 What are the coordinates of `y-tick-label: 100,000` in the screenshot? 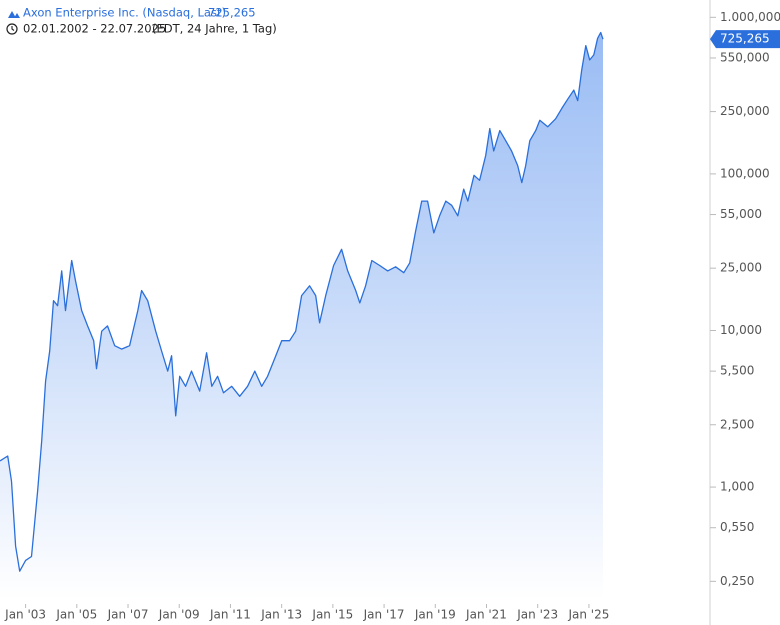 It's located at (745, 173).